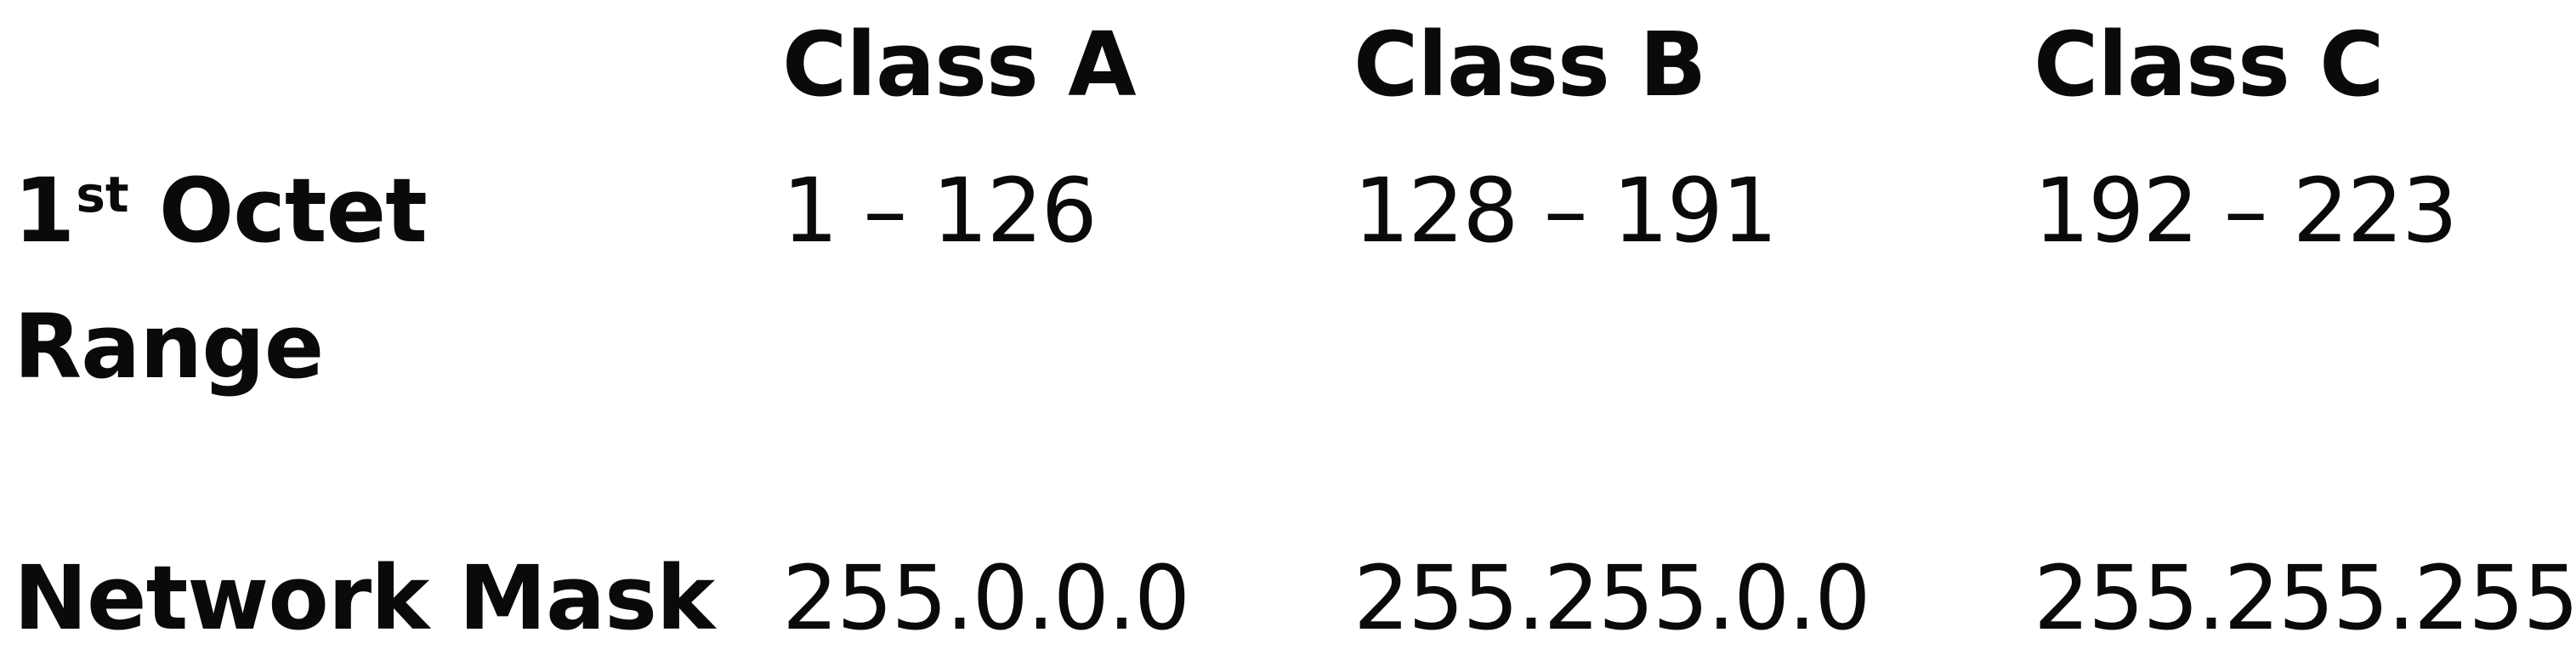  What do you see at coordinates (2246, 211) in the screenshot?
I see `octet-range-class-c: 192 – 223` at bounding box center [2246, 211].